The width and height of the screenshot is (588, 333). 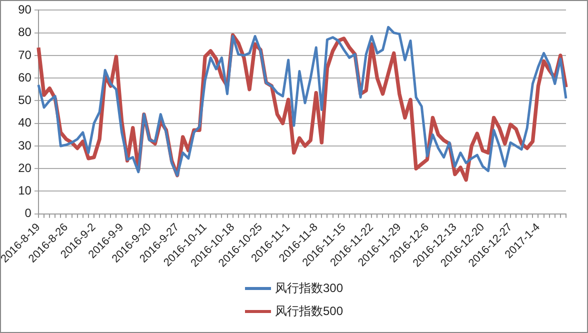 I want to click on y-tick-label: 40, so click(x=25, y=123).